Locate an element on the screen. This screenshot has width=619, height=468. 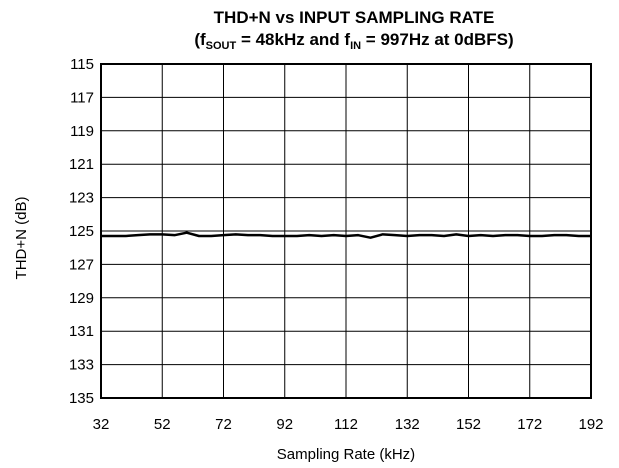
y-tick-label: 123 is located at coordinates (81, 198).